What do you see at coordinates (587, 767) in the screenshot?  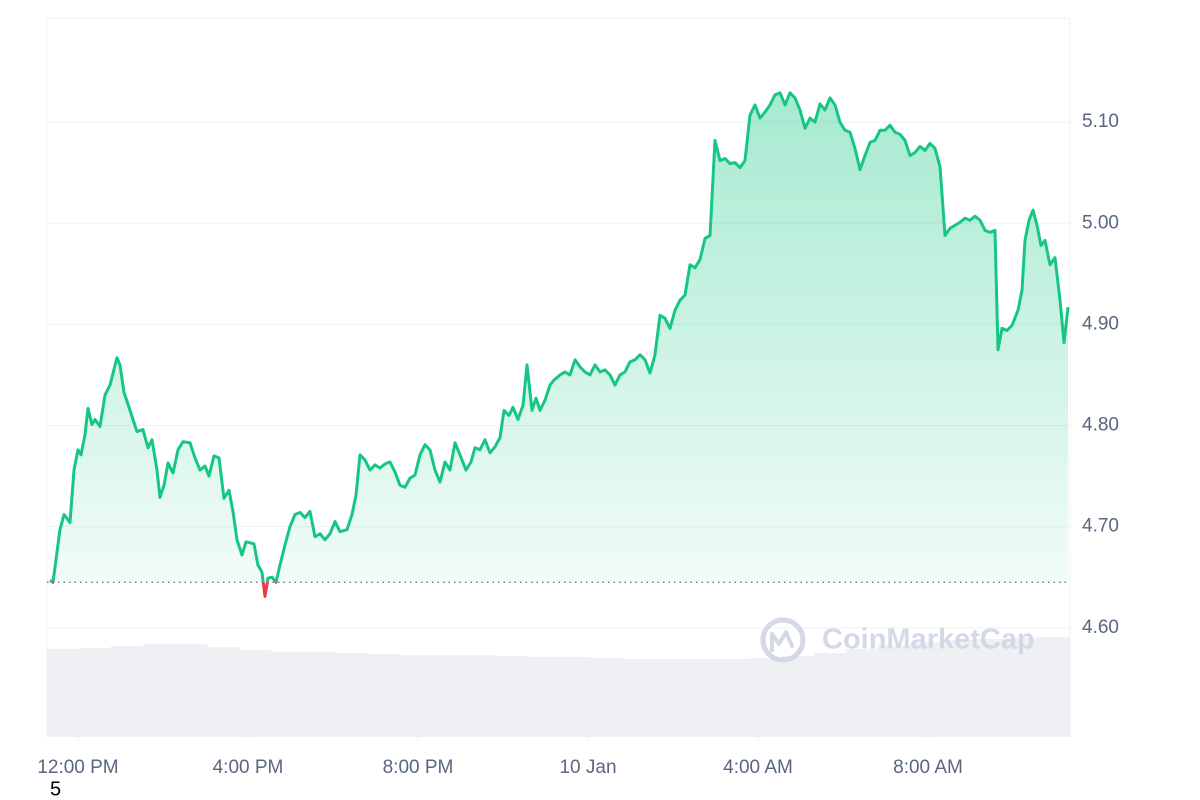 I see `x-tick-label: 10 Jan` at bounding box center [587, 767].